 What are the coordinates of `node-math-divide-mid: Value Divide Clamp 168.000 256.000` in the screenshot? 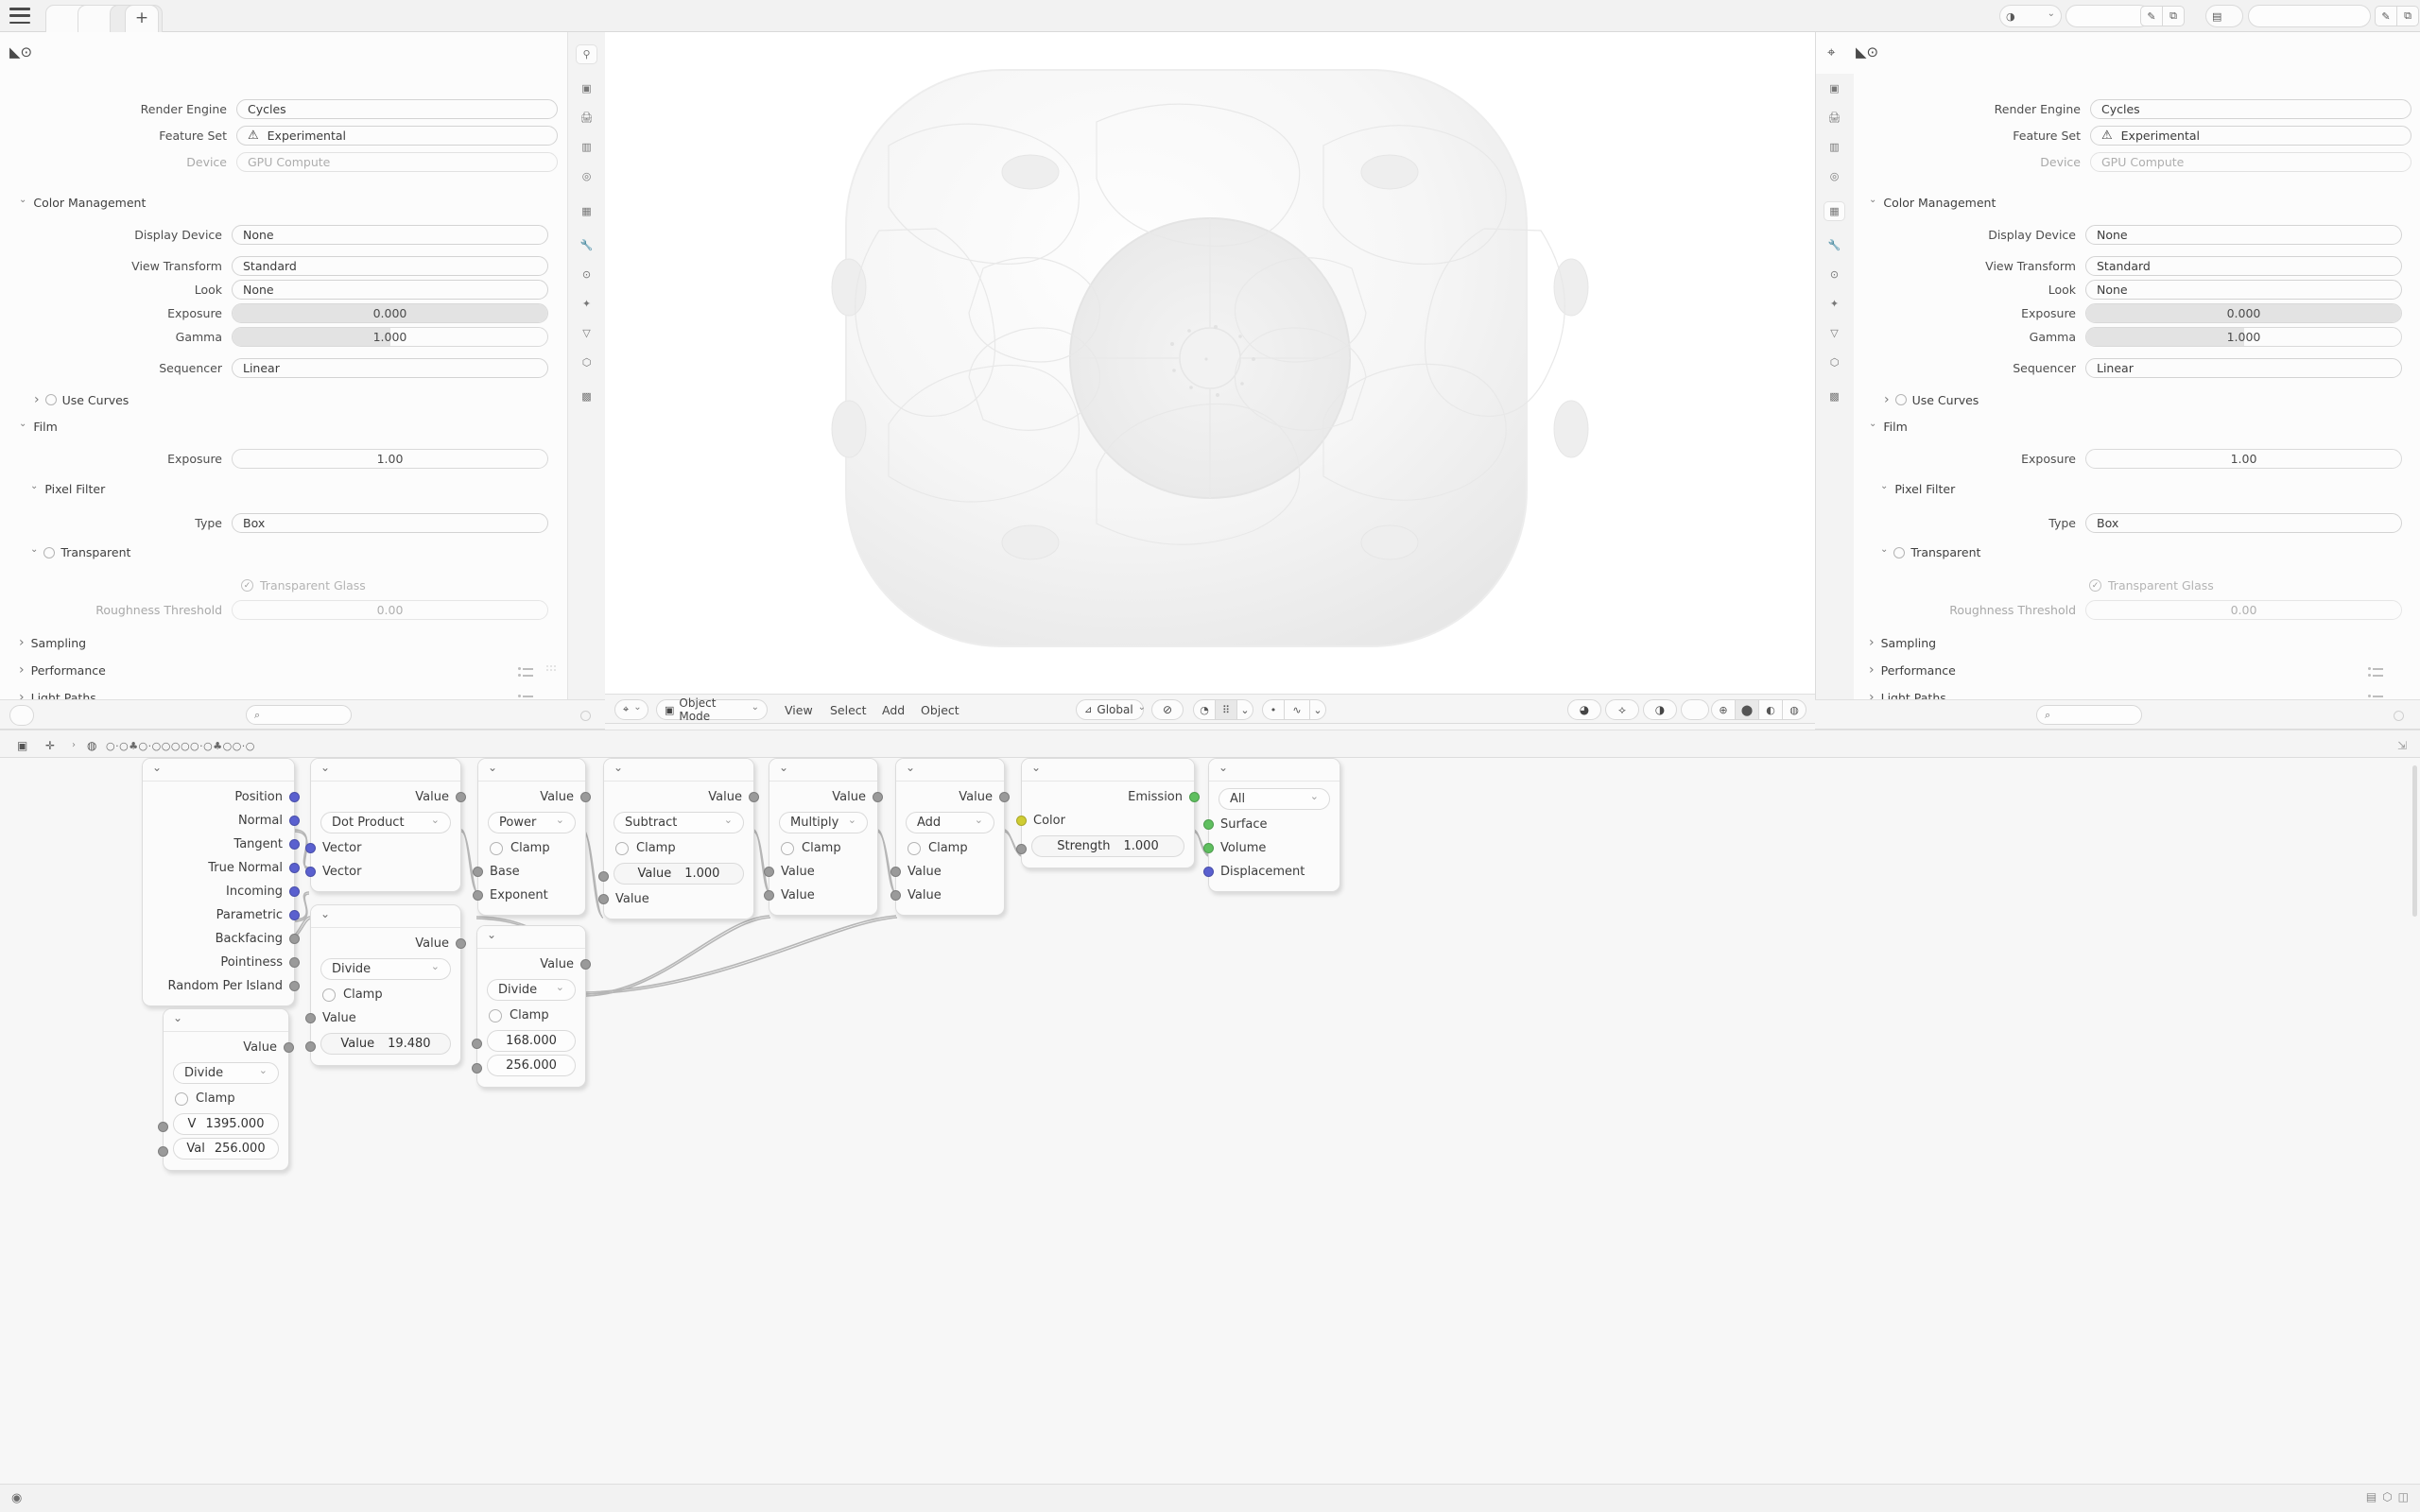 It's located at (531, 1006).